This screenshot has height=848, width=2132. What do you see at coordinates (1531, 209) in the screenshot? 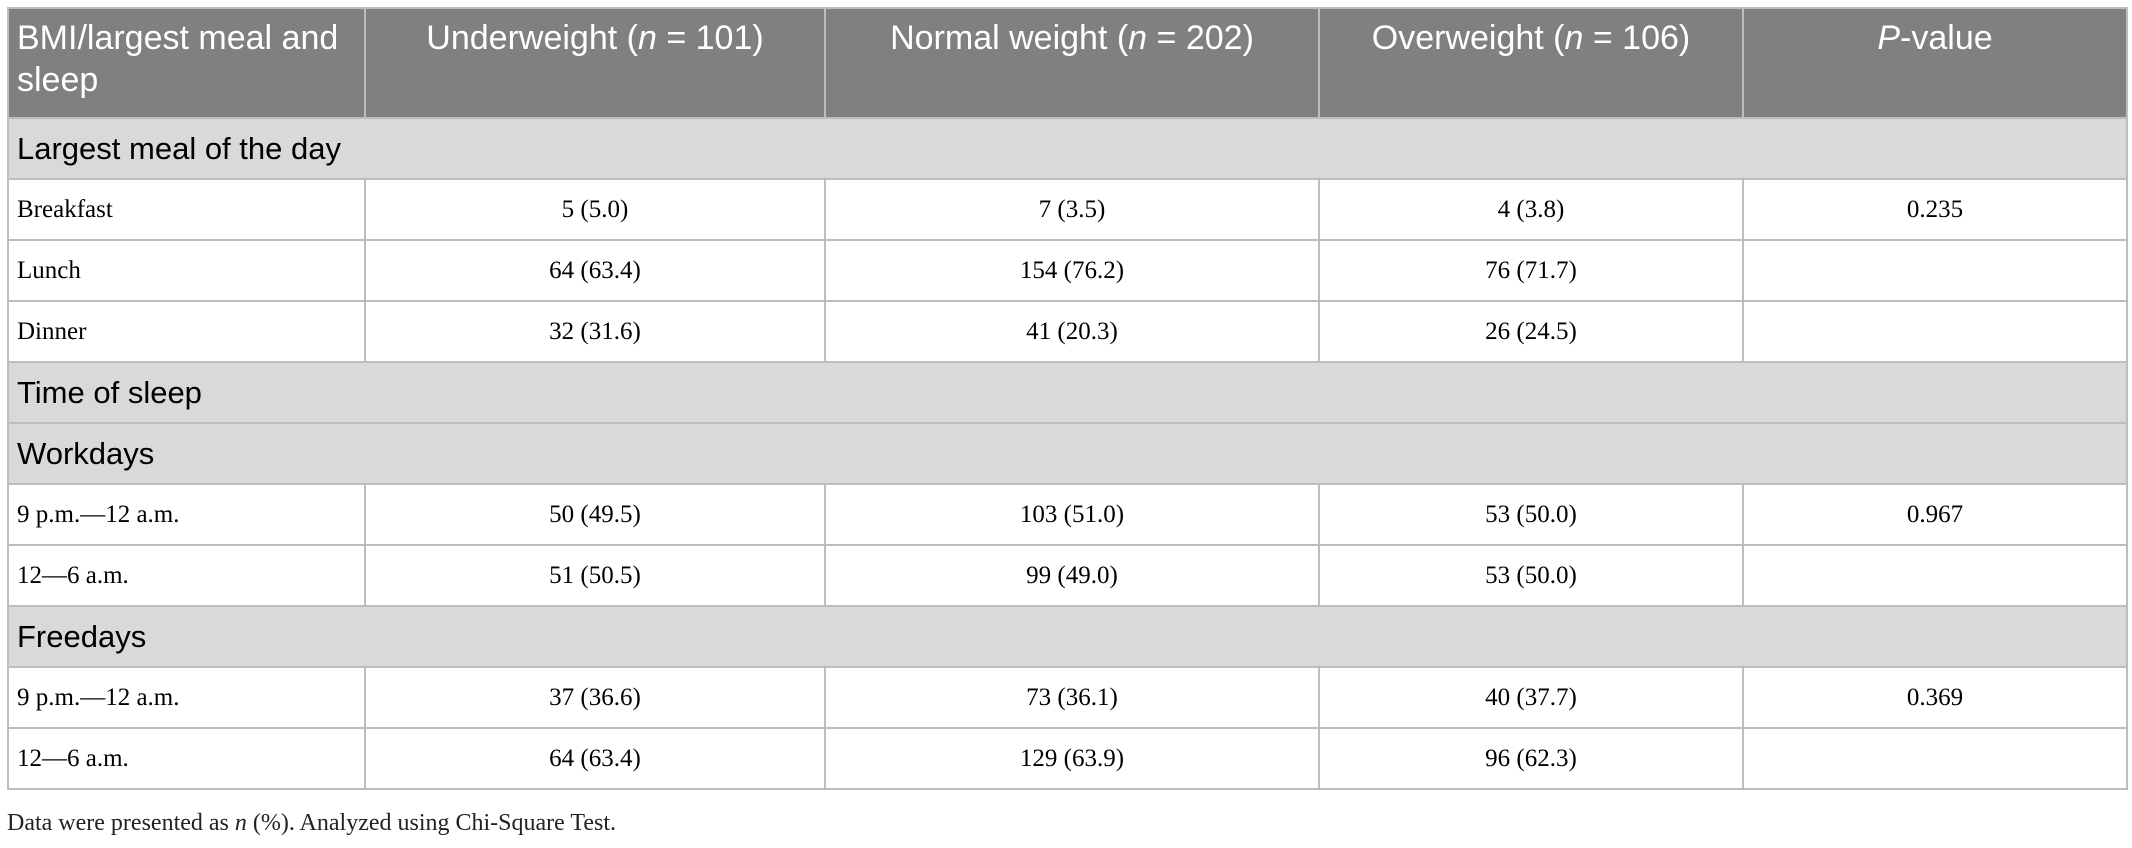
I see `data-cell: 4 (3.8)` at bounding box center [1531, 209].